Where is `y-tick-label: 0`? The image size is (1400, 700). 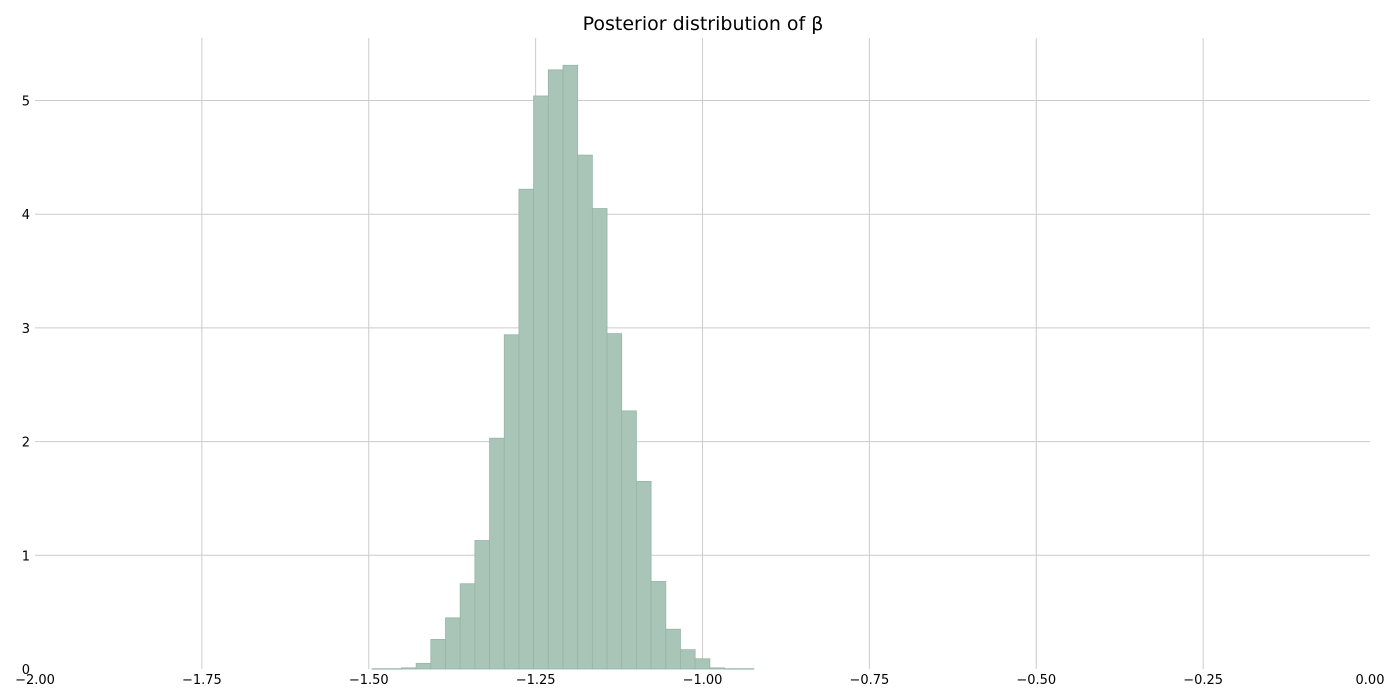 y-tick-label: 0 is located at coordinates (26, 670).